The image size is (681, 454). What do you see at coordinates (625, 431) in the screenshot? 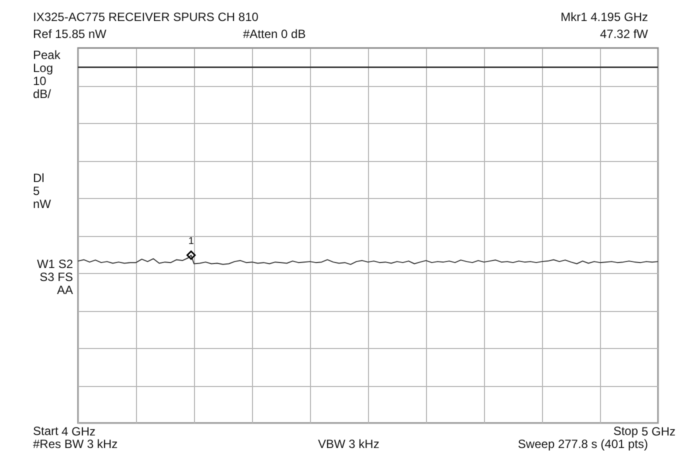
I see `text: Stop` at bounding box center [625, 431].